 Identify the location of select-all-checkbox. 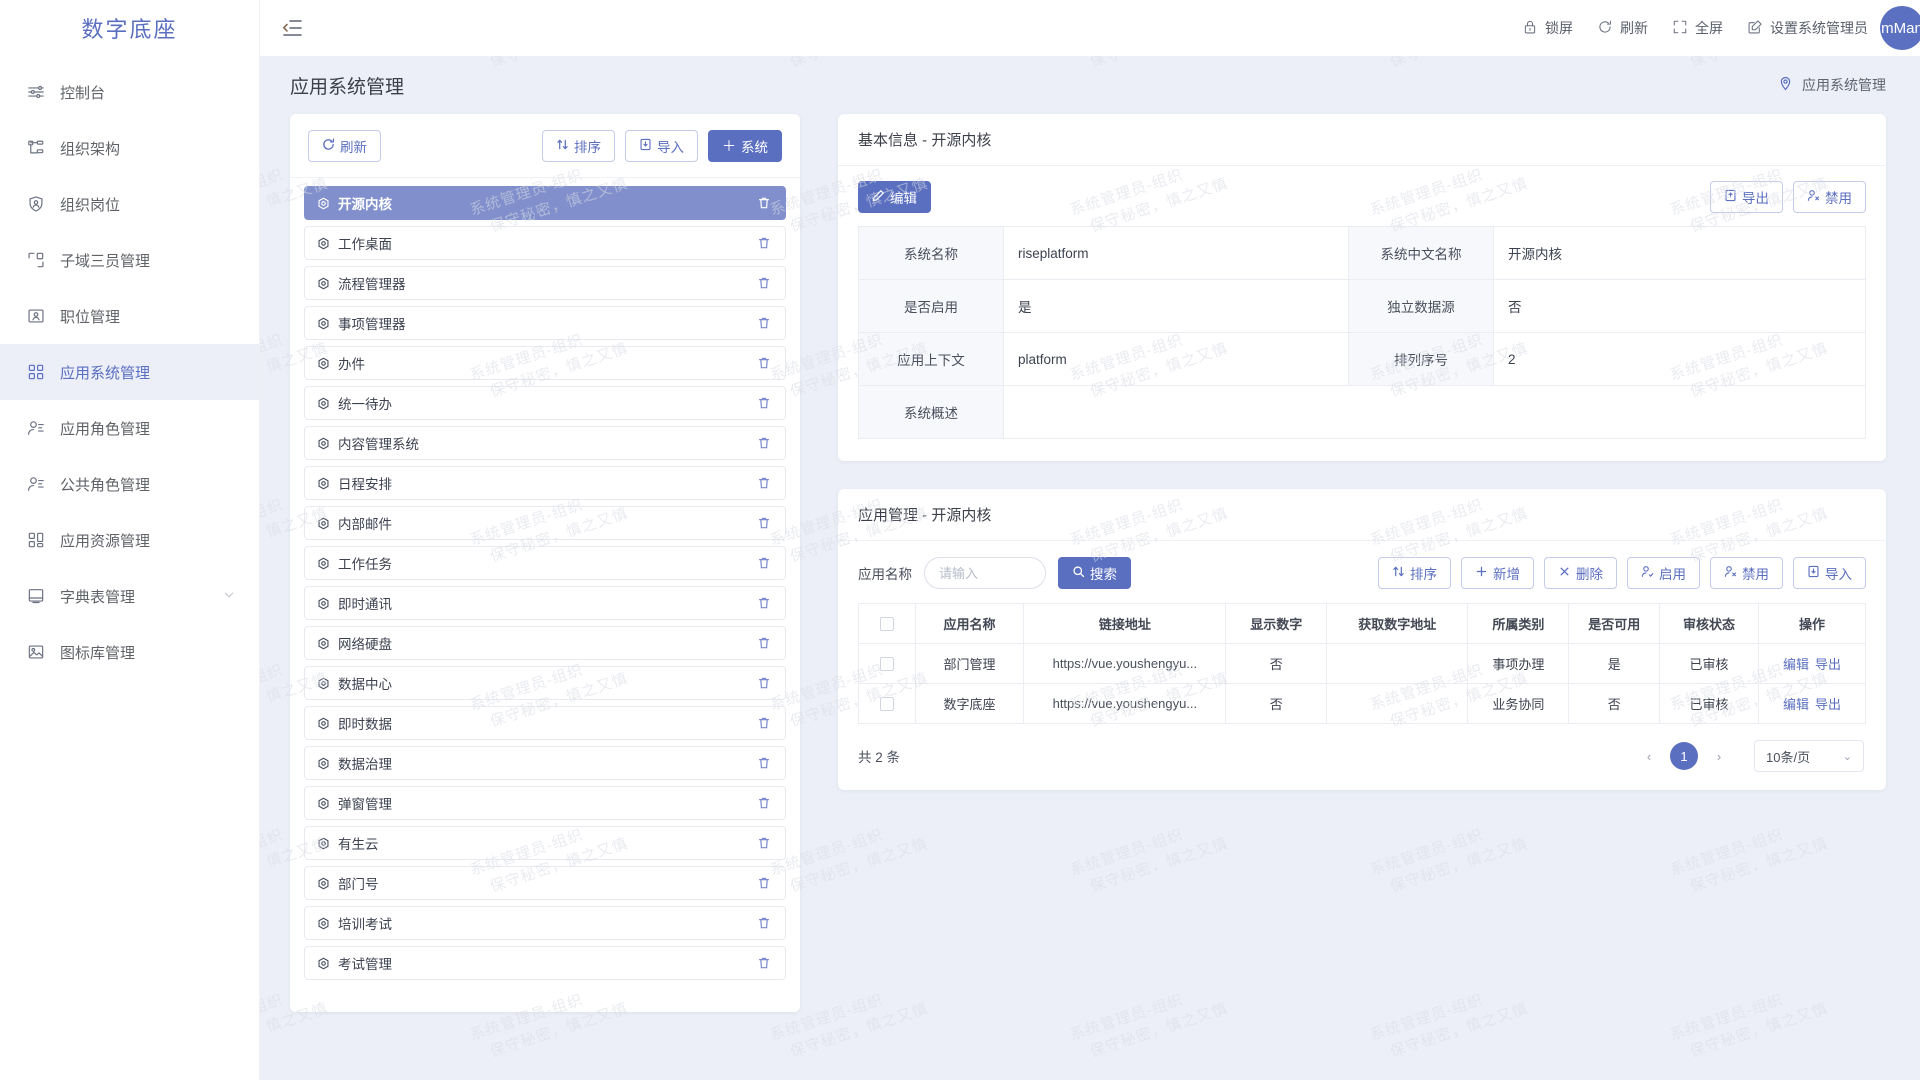
(886, 624).